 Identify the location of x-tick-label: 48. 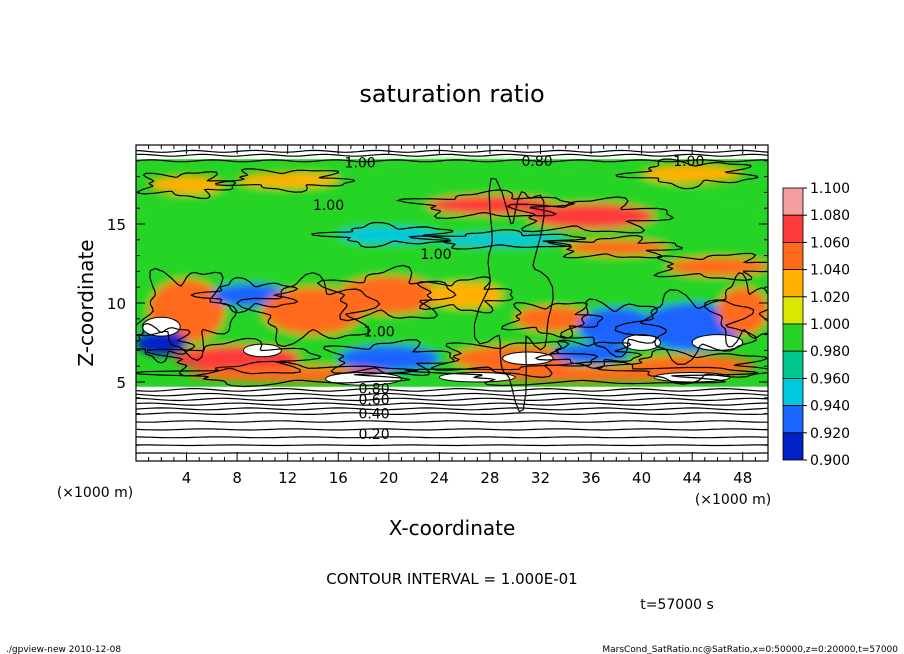
(742, 478).